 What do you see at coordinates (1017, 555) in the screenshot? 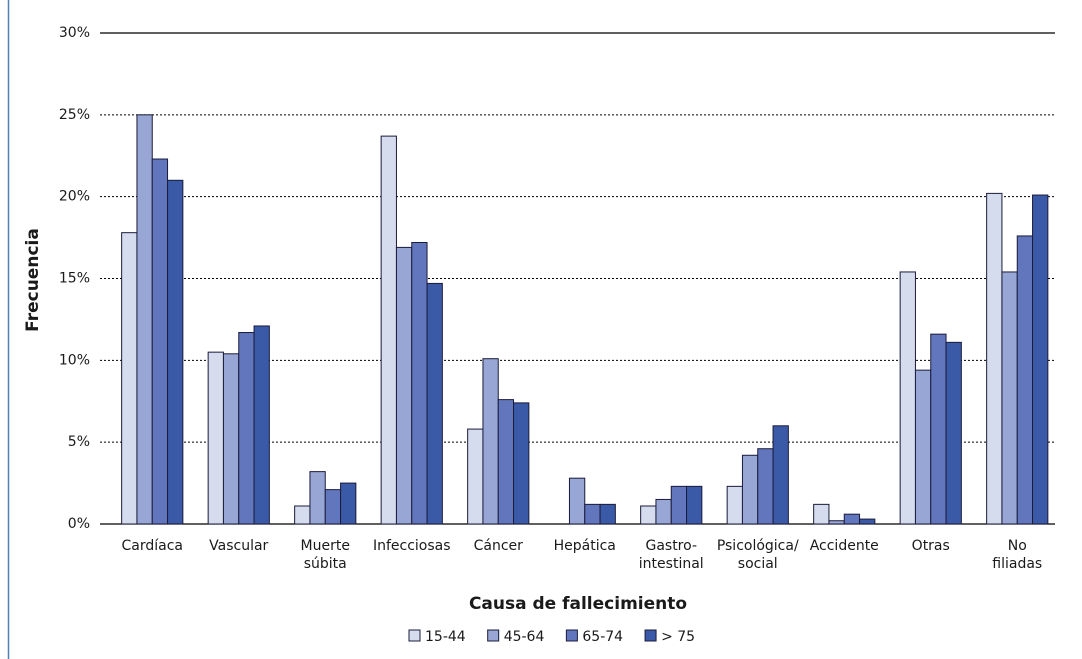
I see `x-tick-label: No filiadas` at bounding box center [1017, 555].